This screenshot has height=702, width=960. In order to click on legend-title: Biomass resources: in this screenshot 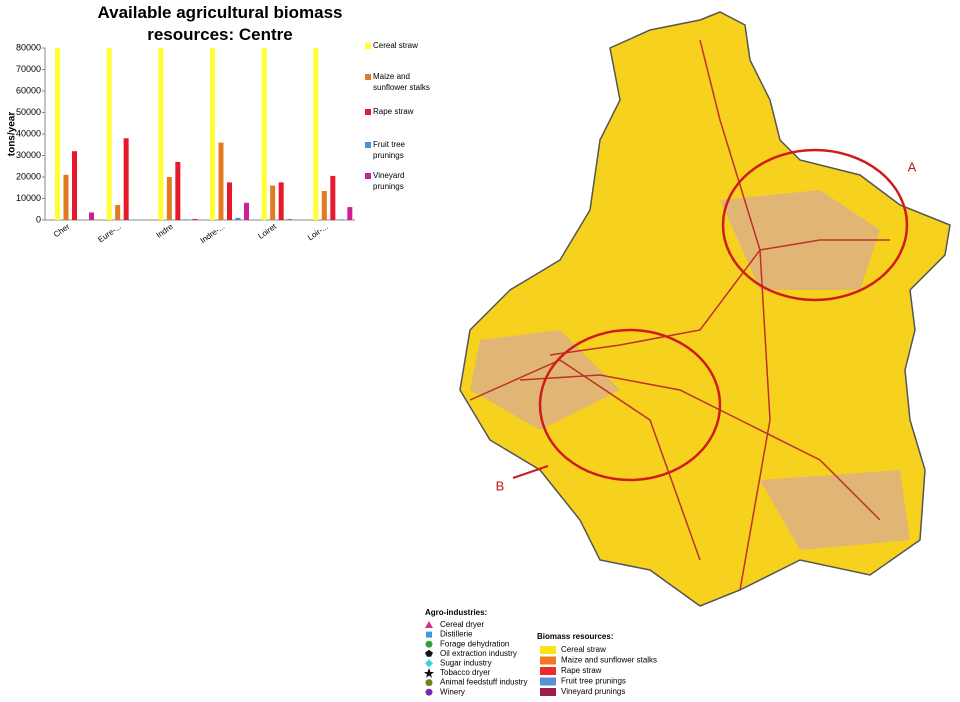, I will do `click(575, 636)`.